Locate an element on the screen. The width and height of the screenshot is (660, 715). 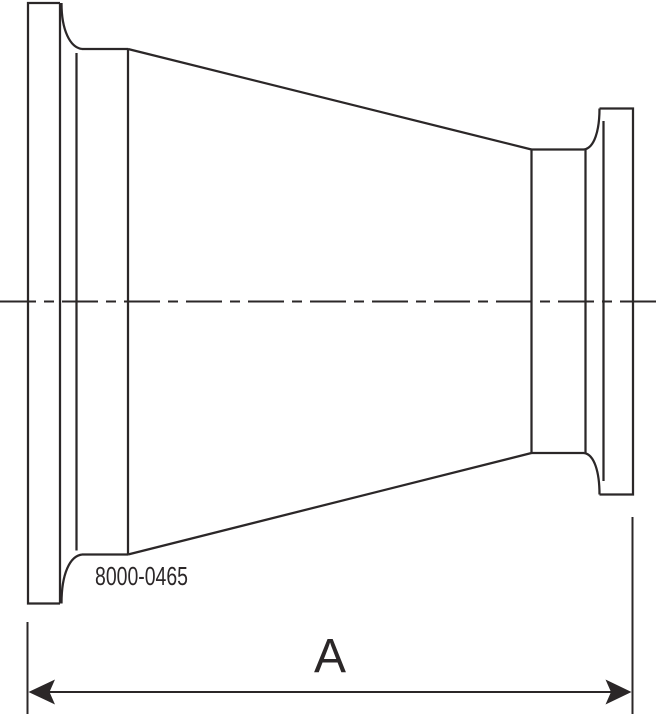
part-number-label: 8000-0465 is located at coordinates (141, 576).